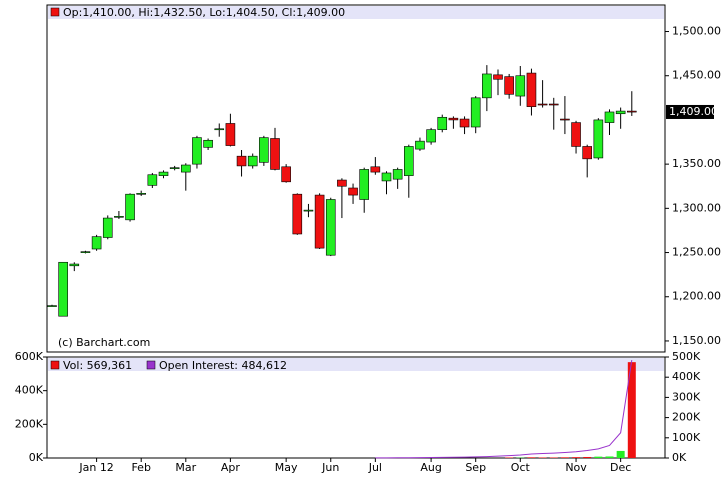  Describe the element at coordinates (696, 296) in the screenshot. I see `y-tick-label: 1,200.00` at that location.